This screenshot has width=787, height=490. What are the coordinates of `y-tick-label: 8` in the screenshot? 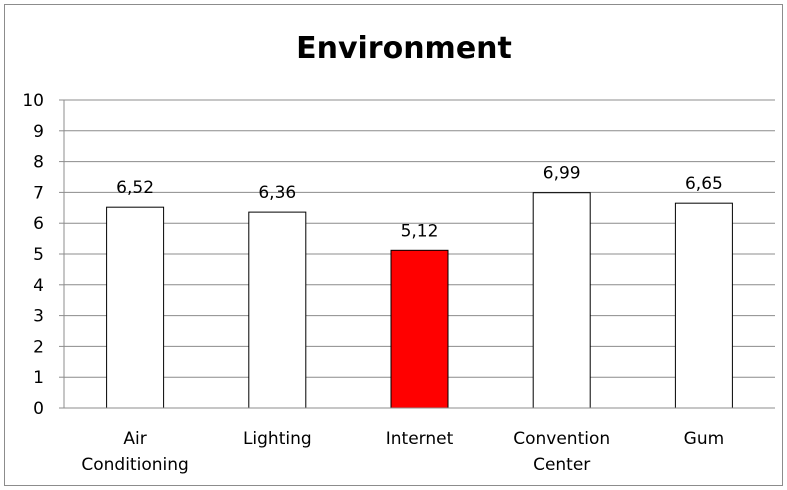 It's located at (38, 163).